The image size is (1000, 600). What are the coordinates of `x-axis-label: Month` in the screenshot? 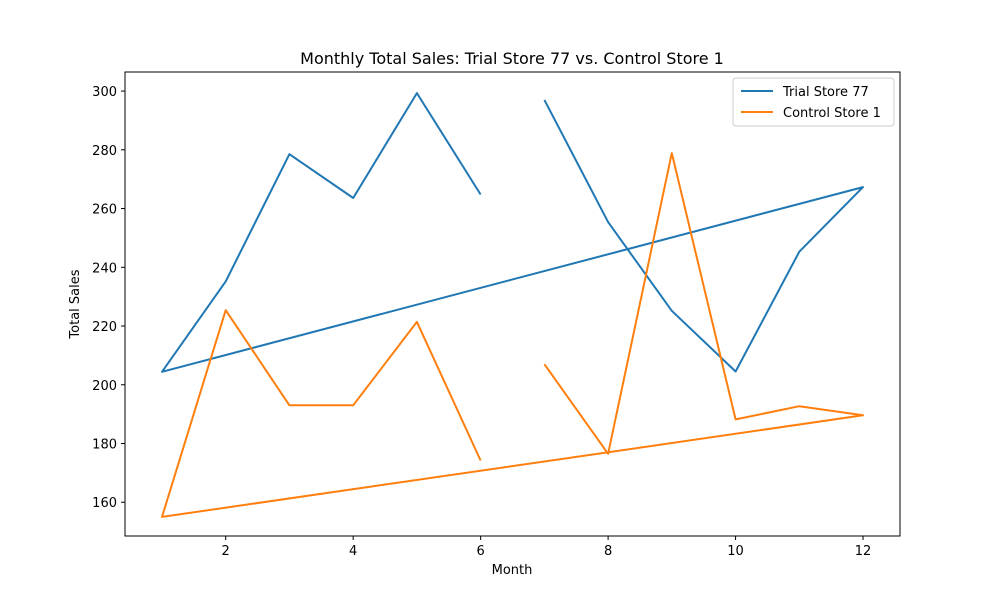 It's located at (512, 570).